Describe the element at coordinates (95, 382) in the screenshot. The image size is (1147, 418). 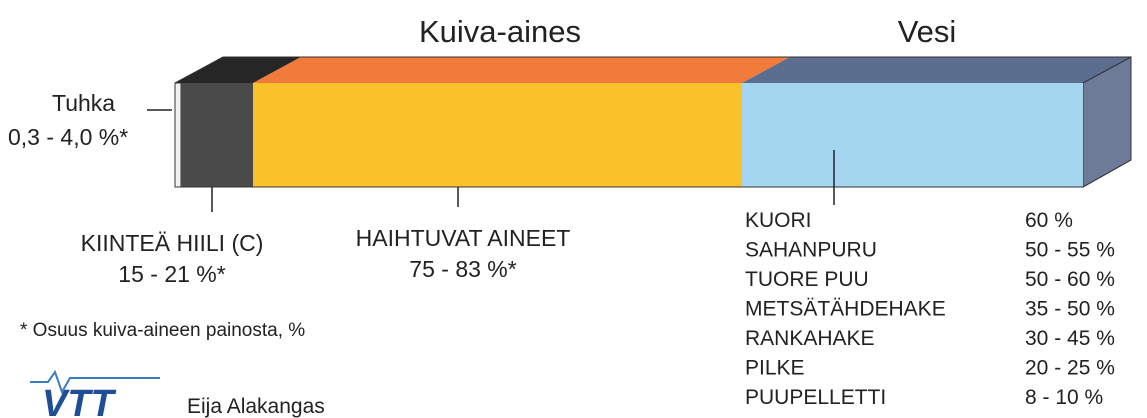
I see `logo-wave` at that location.